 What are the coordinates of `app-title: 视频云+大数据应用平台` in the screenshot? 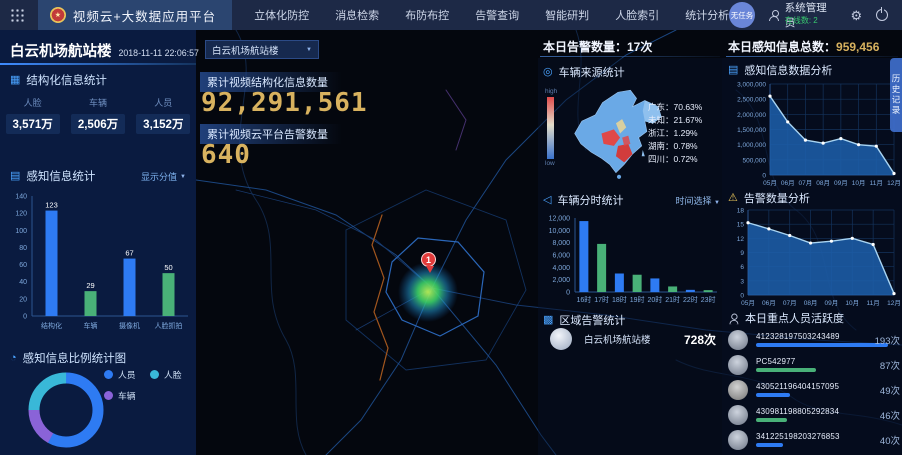 It's located at (144, 16).